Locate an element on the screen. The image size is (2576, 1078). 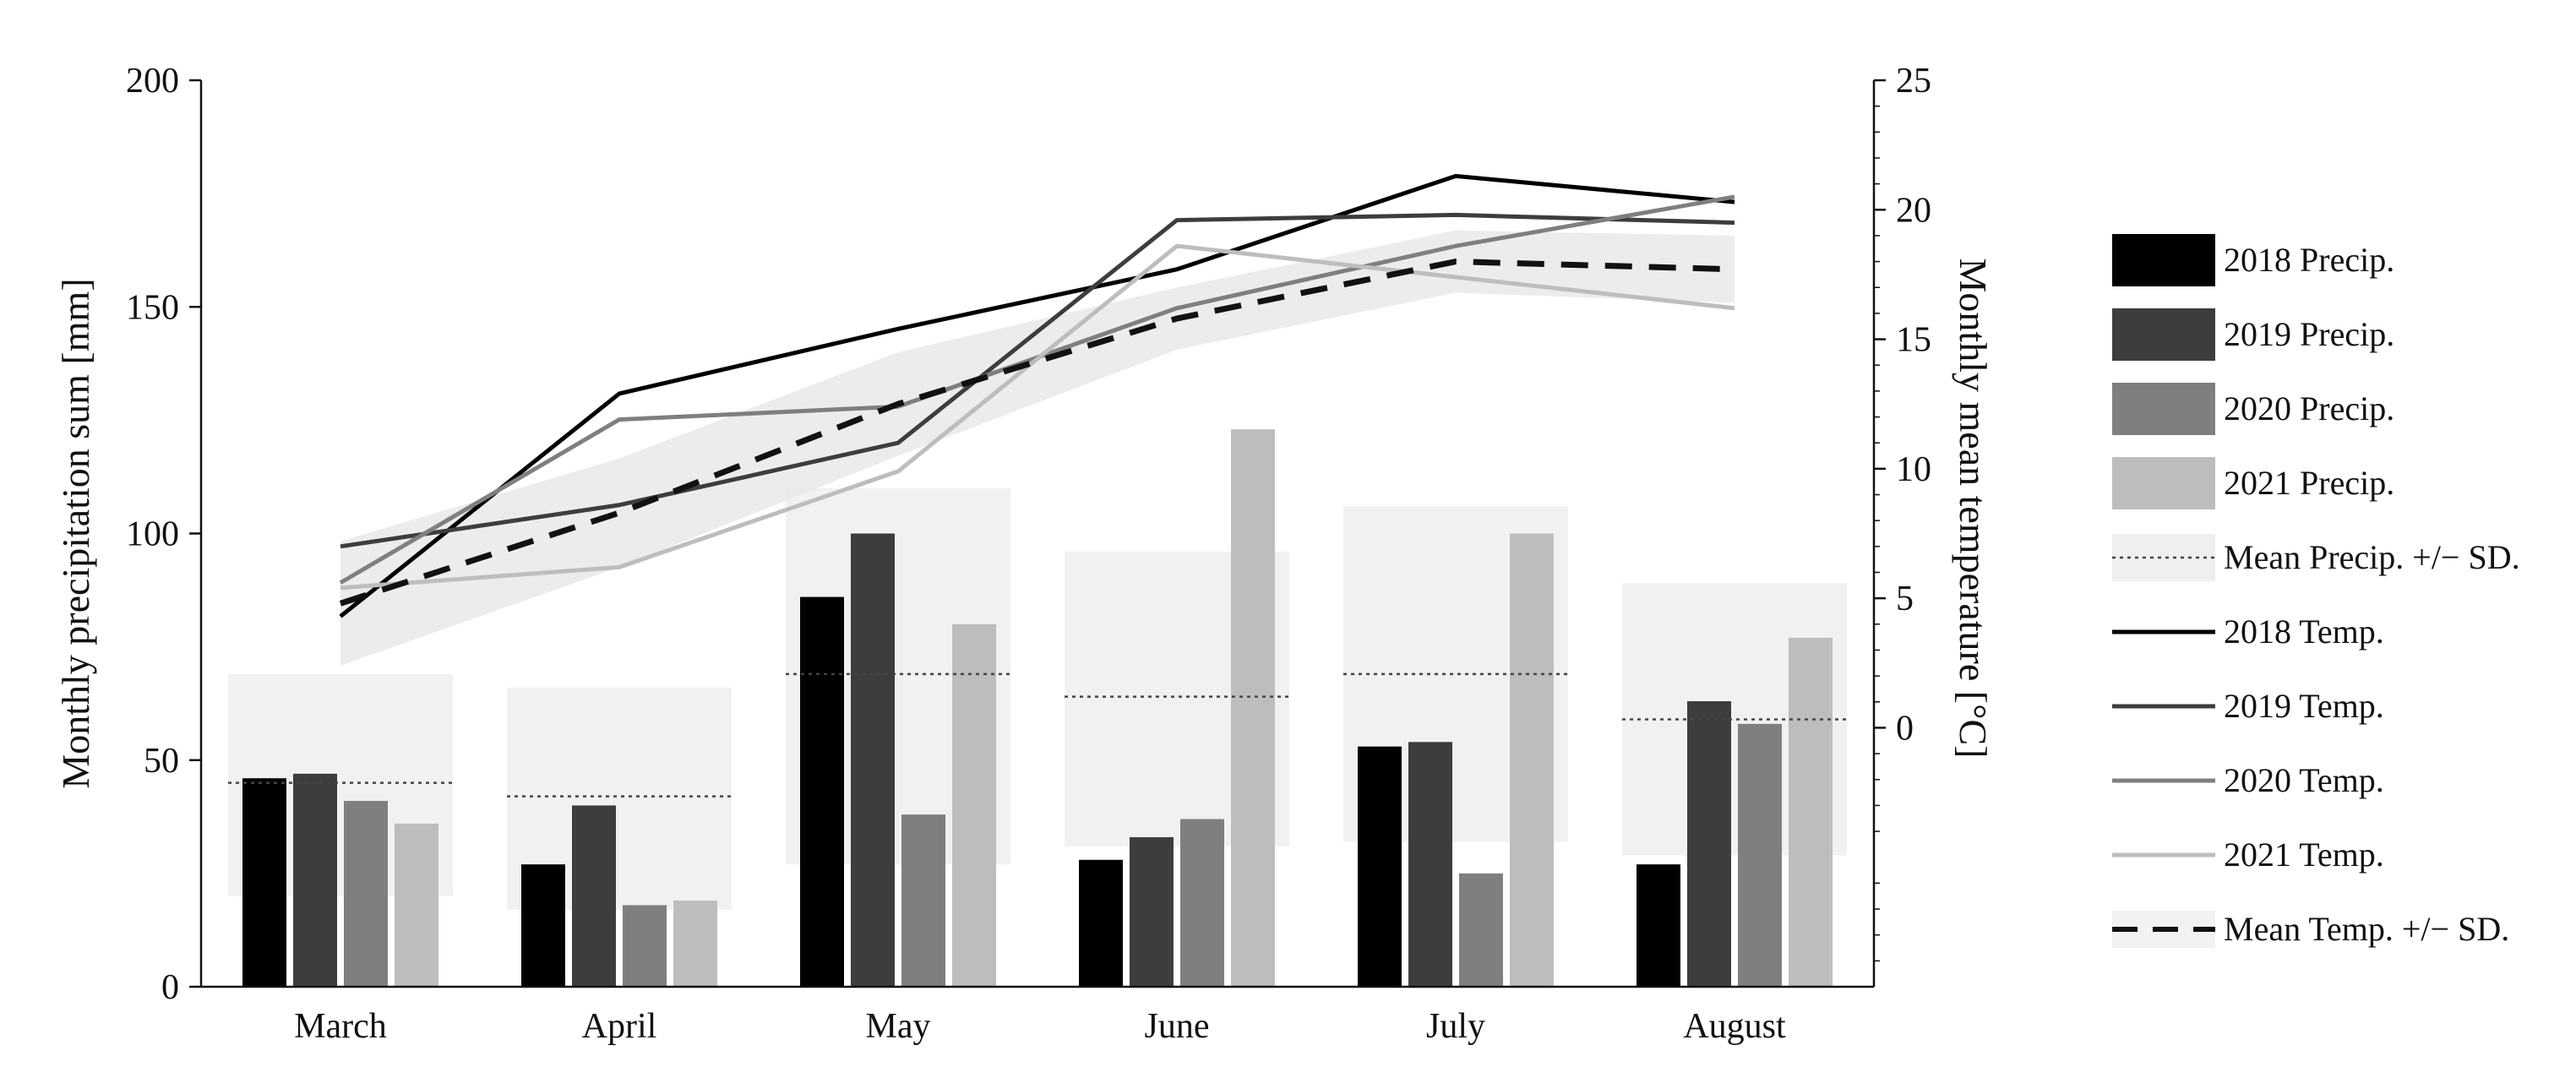
right-axis-title: Monthly mean temperature [°C] is located at coordinates (1973, 509).